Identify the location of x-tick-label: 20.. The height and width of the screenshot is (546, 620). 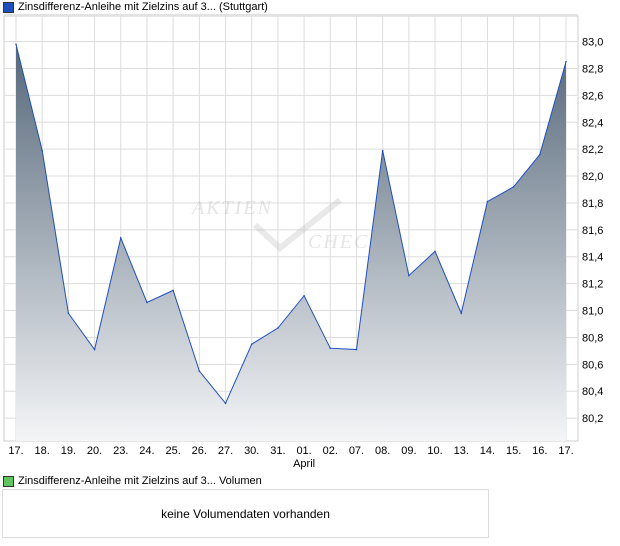
(94, 451).